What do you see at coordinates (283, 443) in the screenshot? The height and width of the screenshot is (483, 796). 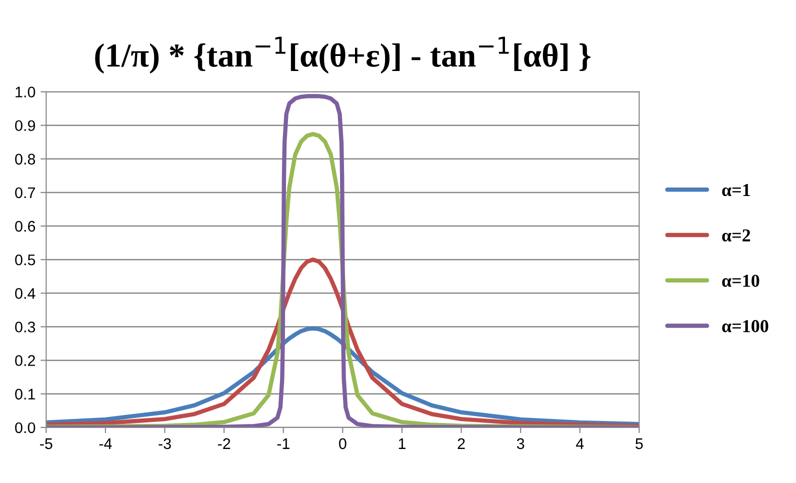 I see `x-tick-label: -1` at bounding box center [283, 443].